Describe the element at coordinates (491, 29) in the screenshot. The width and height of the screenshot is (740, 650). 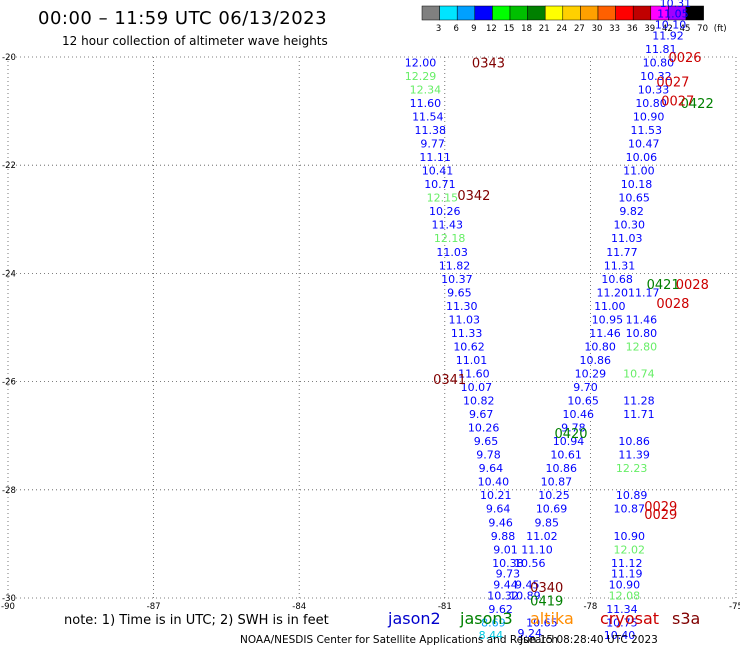
I see `colorbar-label: 12` at that location.